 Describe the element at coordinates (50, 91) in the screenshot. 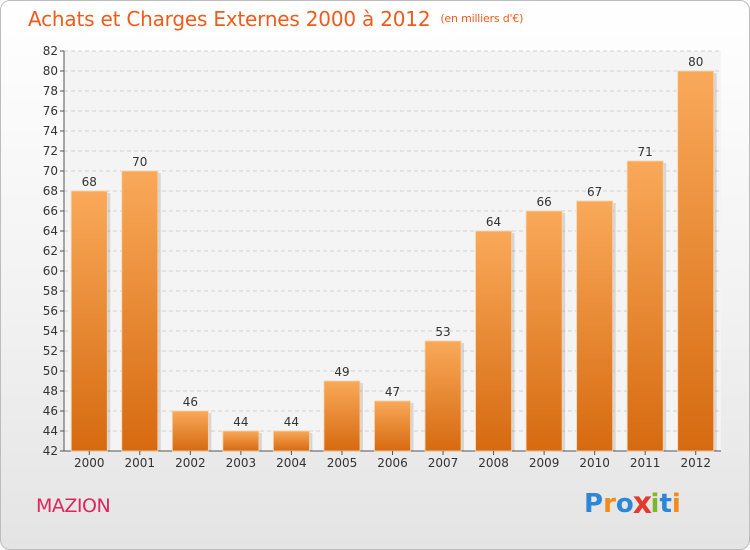

I see `y-tick-label: 78` at that location.